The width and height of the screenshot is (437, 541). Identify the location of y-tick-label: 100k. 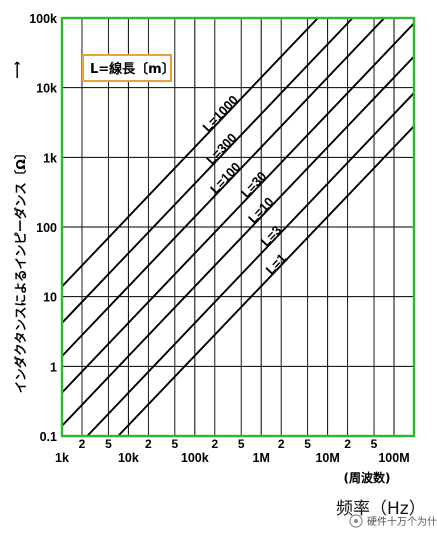
(43, 19).